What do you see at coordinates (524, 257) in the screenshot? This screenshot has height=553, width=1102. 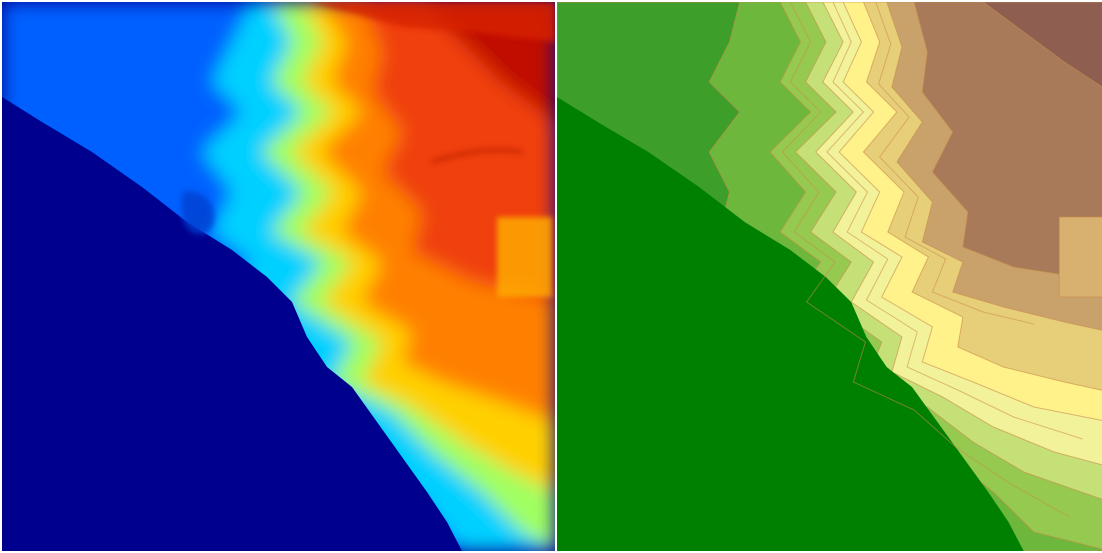 I see `raised-plateau` at bounding box center [524, 257].